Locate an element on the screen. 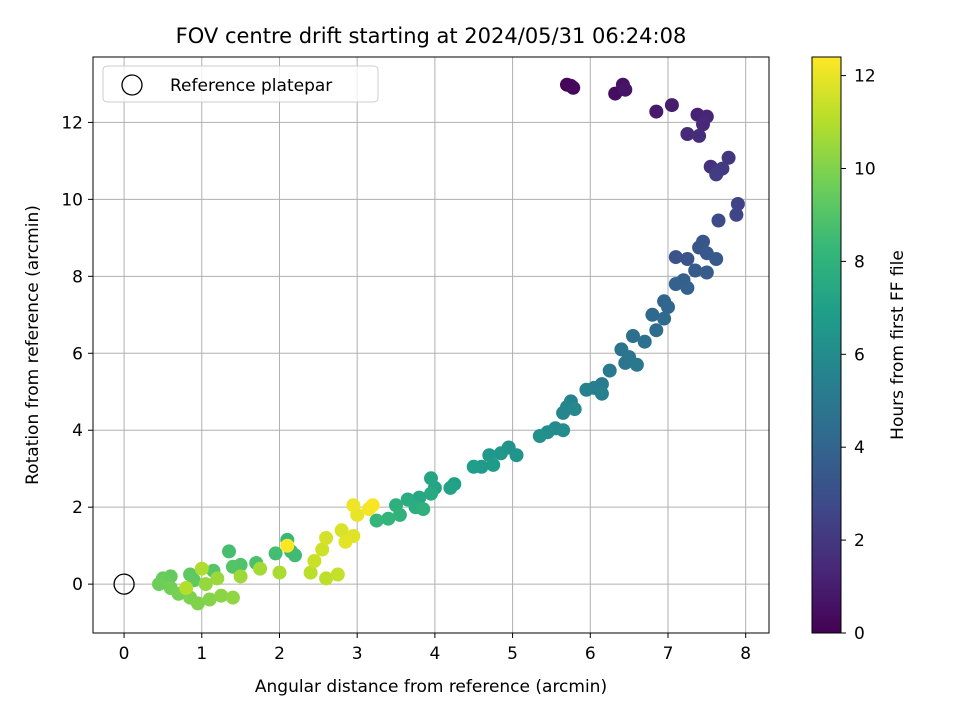 The image size is (960, 720). x-tick-label: 5 is located at coordinates (512, 654).